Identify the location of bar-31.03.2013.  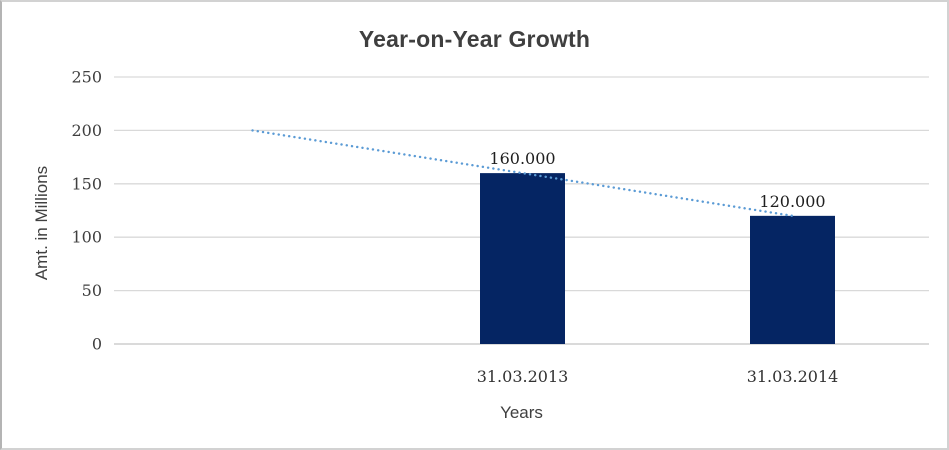
(522, 258).